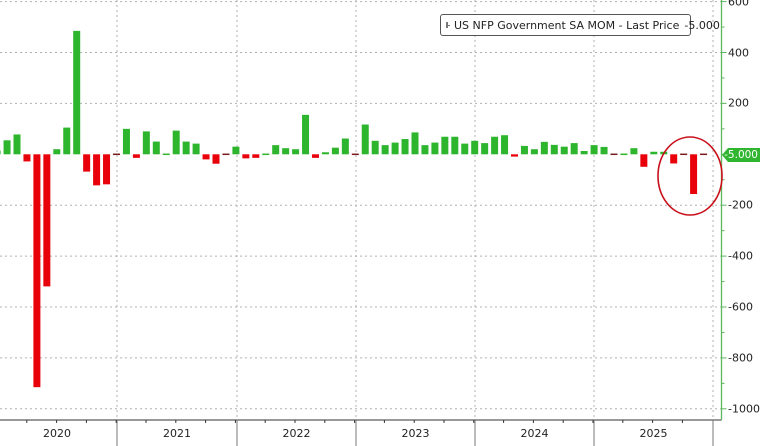 This screenshot has width=760, height=446. What do you see at coordinates (567, 25) in the screenshot?
I see `legend-series-label: US NFP Government SA MOM - Last Price` at bounding box center [567, 25].